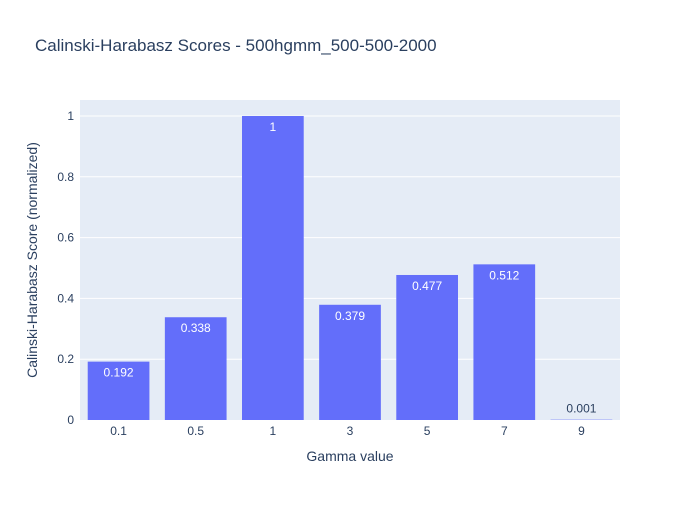 This screenshot has height=505, width=700. I want to click on x-tick-label: 9, so click(581, 431).